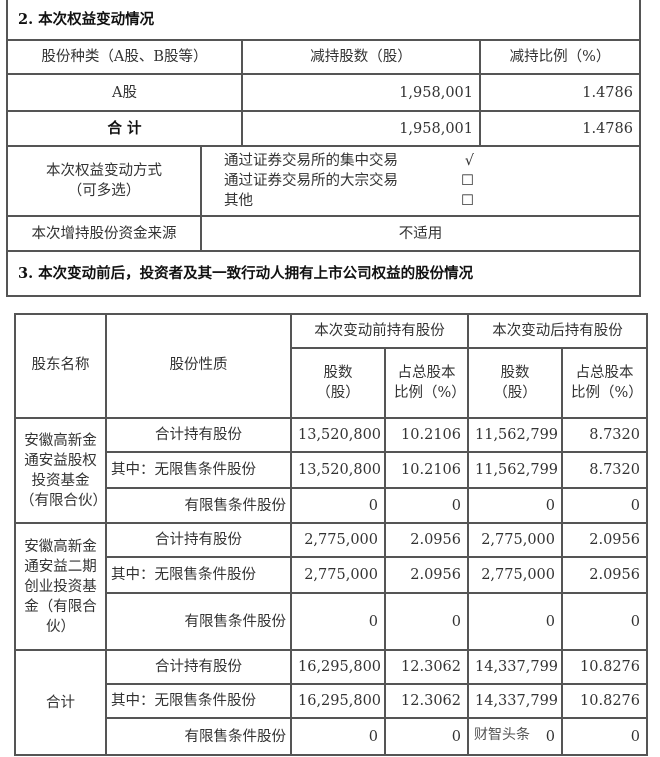 The height and width of the screenshot is (757, 660). I want to click on total-ratio: 1.4786, so click(560, 128).